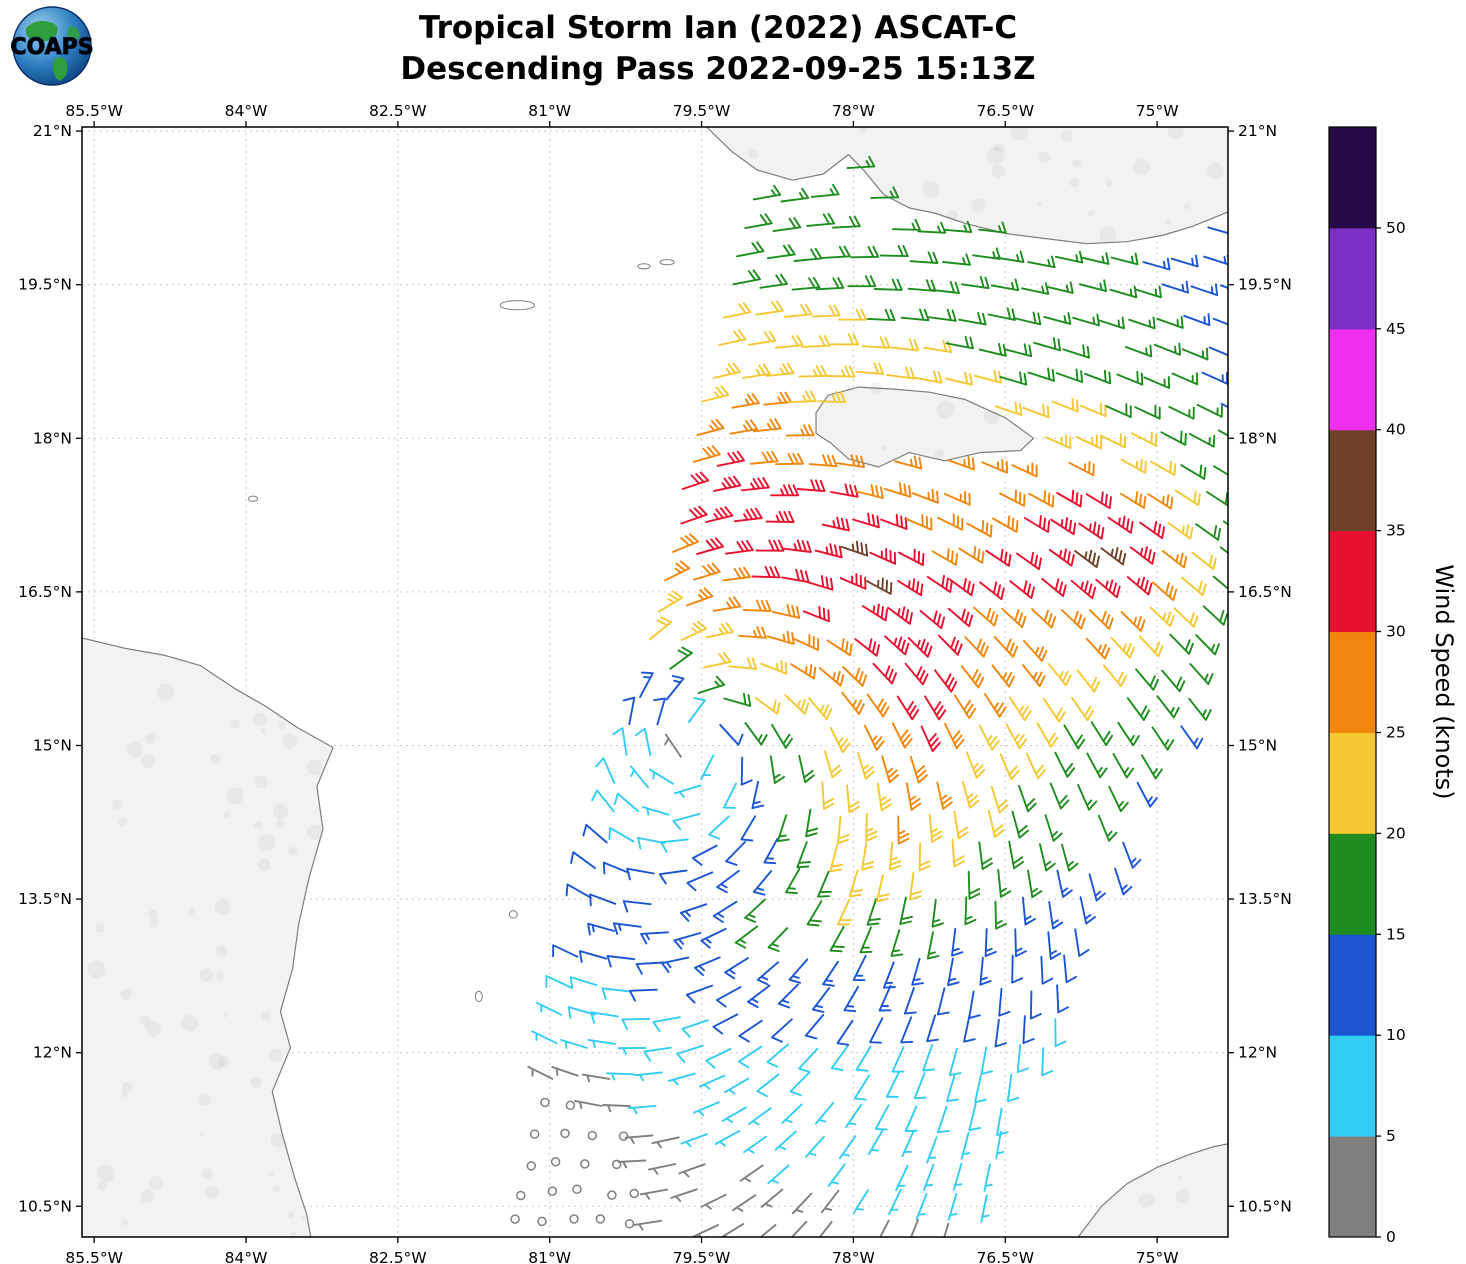 The width and height of the screenshot is (1466, 1264). What do you see at coordinates (52, 1053) in the screenshot?
I see `y-tick-label-left: 12°N` at bounding box center [52, 1053].